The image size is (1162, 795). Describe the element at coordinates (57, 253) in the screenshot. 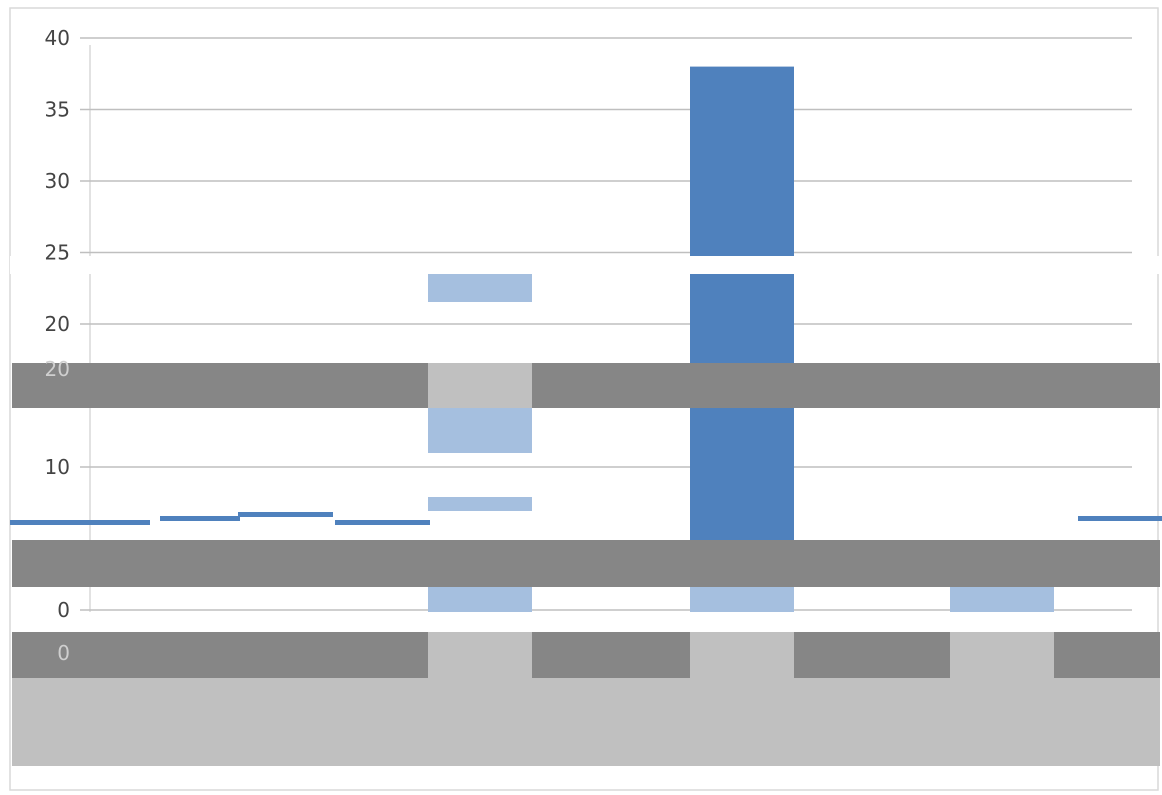

I see `y-tick-label-25: 25` at that location.